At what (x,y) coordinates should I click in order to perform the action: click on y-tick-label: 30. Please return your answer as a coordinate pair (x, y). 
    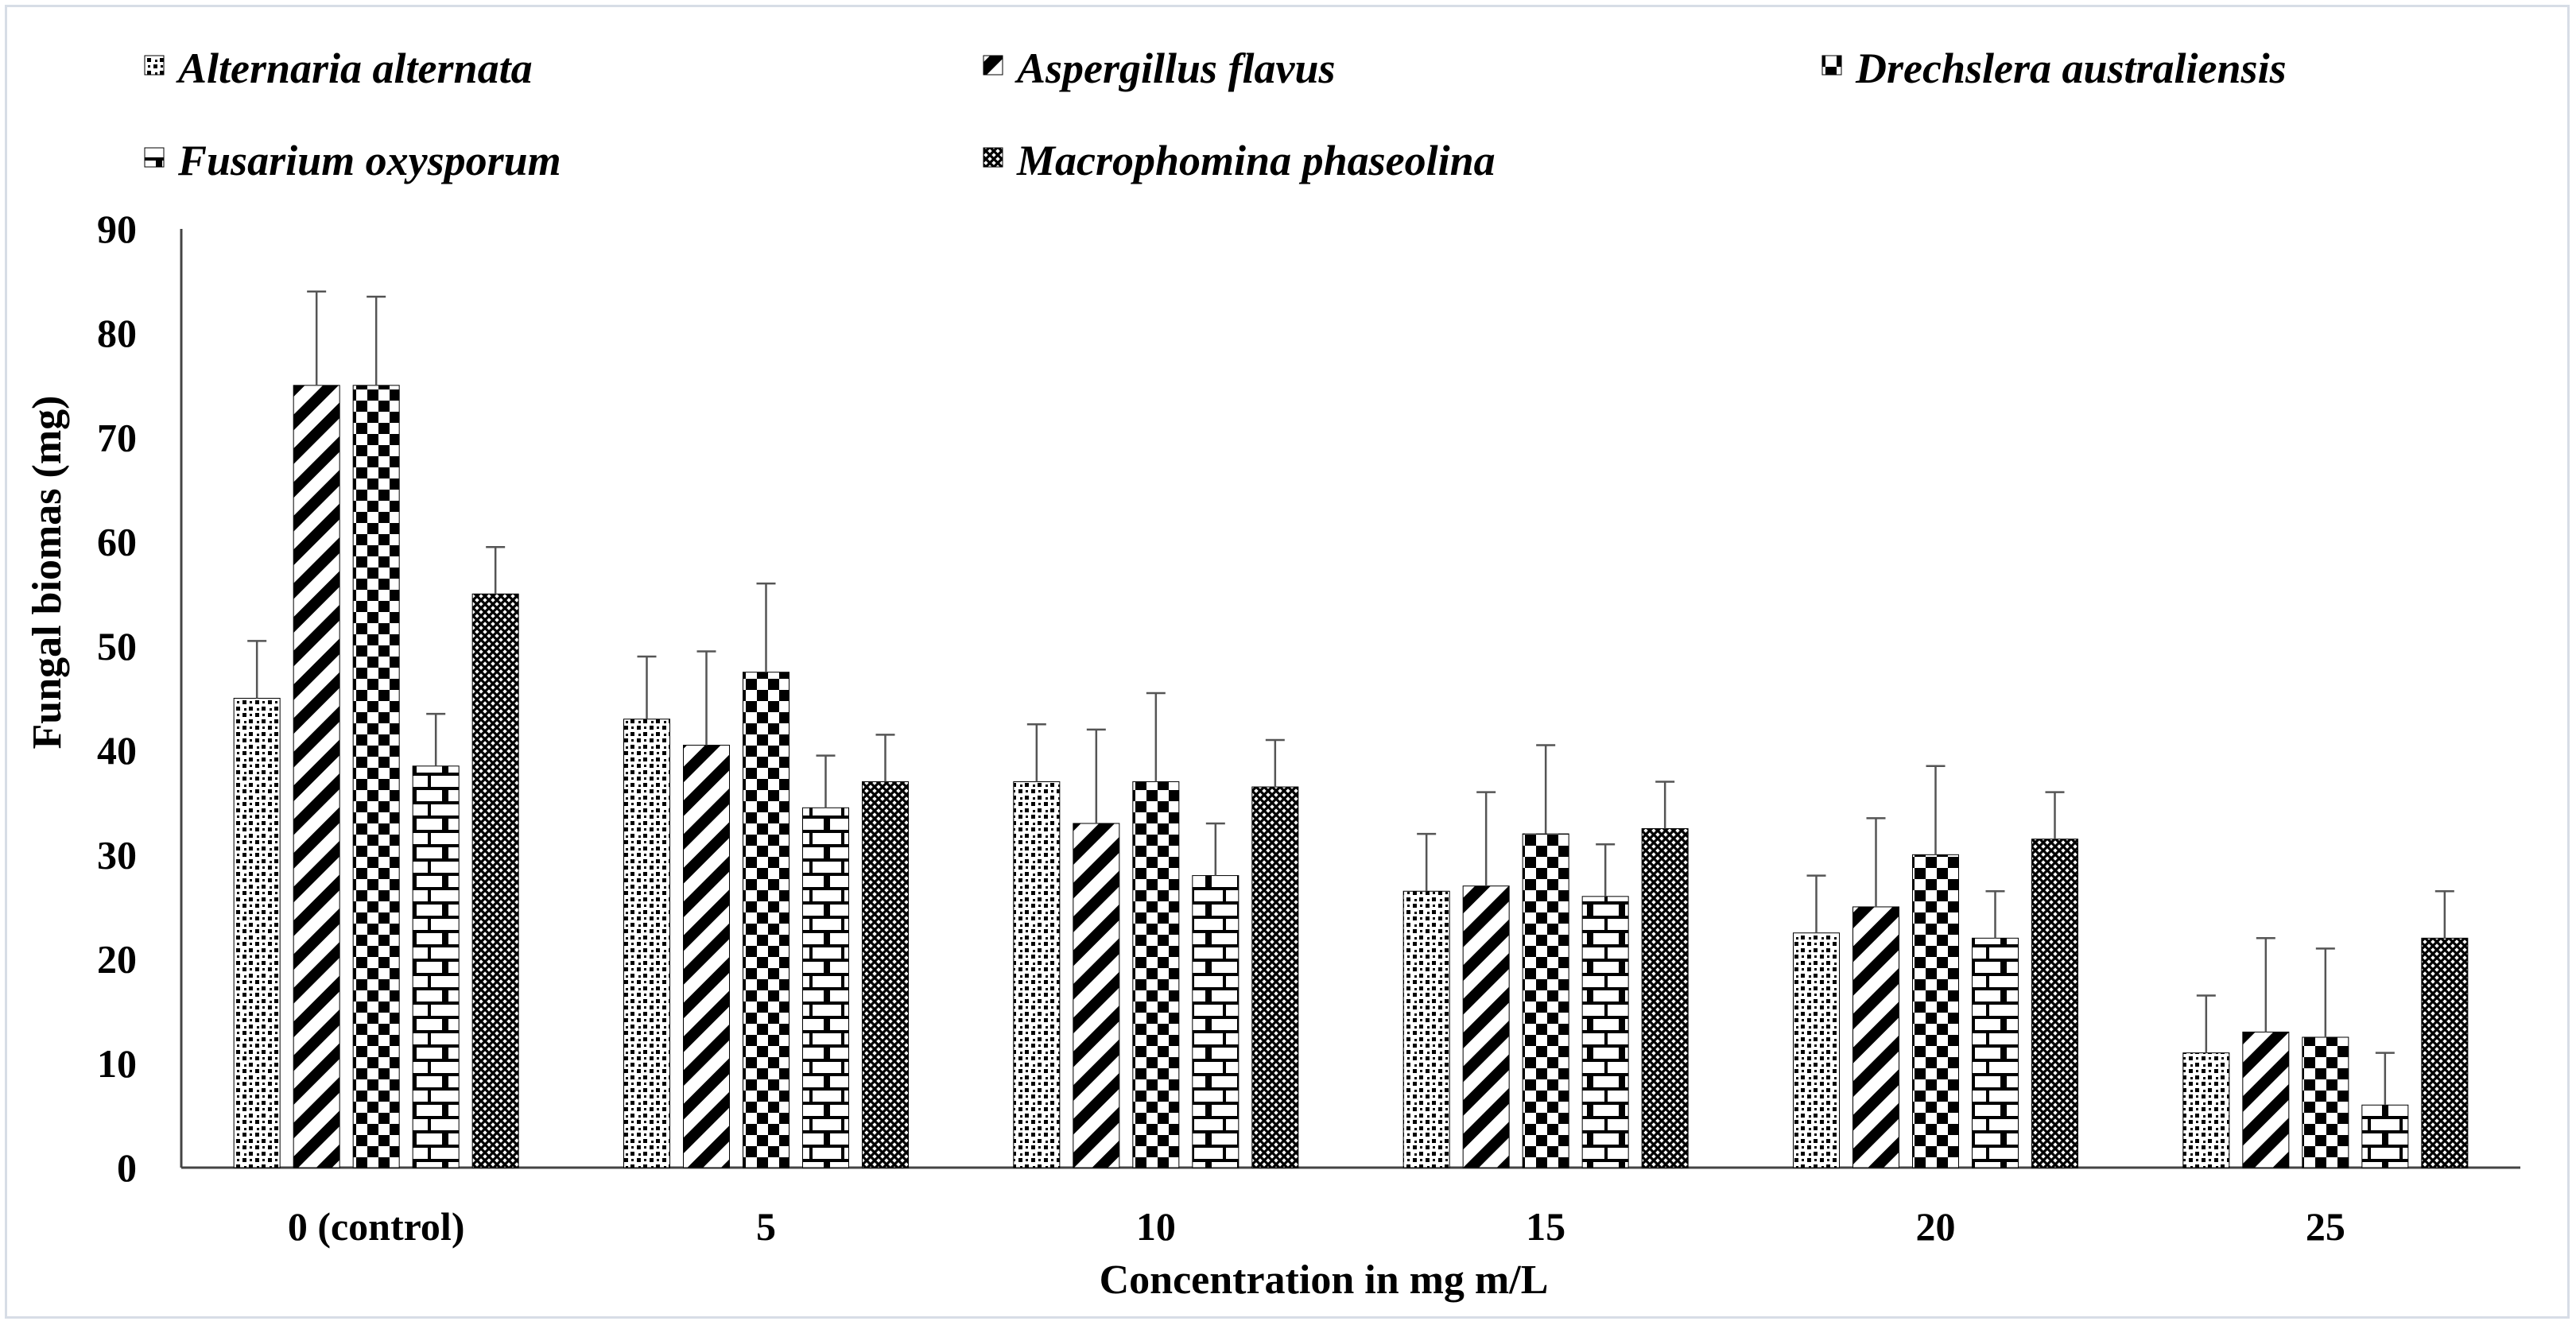
    Looking at the image, I should click on (117, 854).